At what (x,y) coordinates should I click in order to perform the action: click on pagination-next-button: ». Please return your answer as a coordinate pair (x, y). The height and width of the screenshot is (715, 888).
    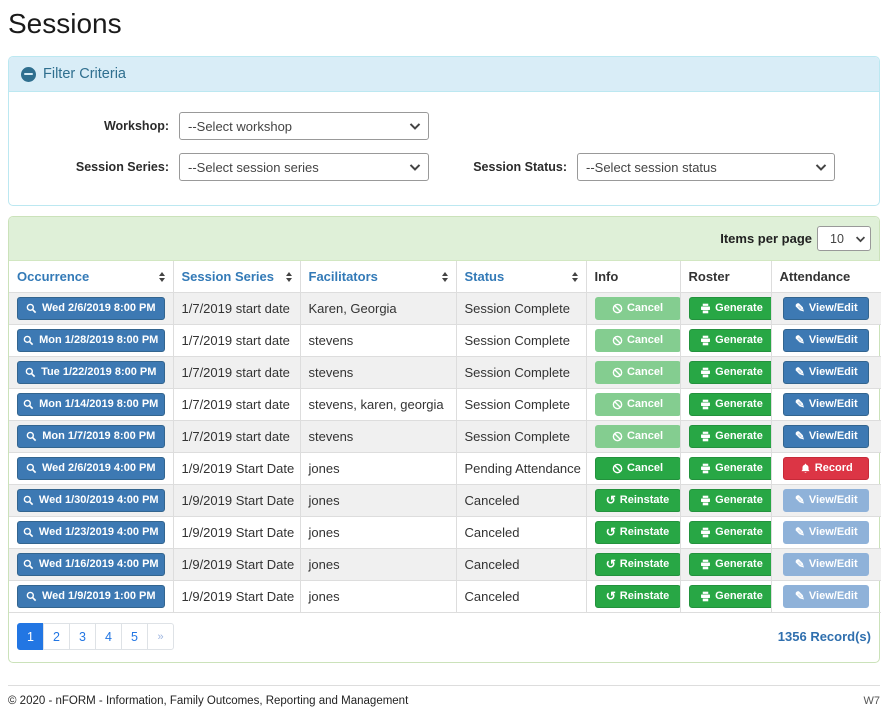
    Looking at the image, I should click on (160, 636).